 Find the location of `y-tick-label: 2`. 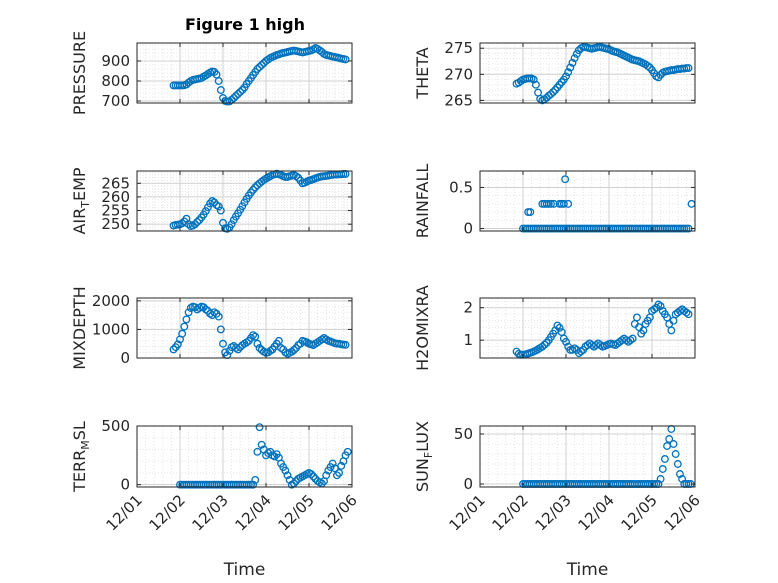

y-tick-label: 2 is located at coordinates (468, 308).